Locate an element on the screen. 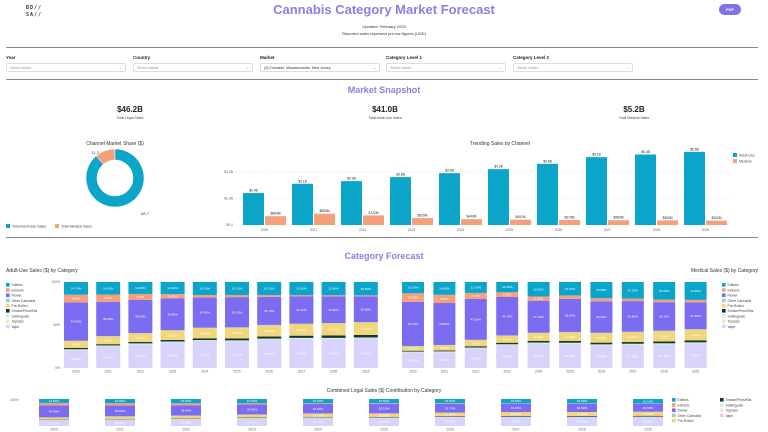 This screenshot has height=432, width=768. segment-vape-2029 is located at coordinates (695, 355).